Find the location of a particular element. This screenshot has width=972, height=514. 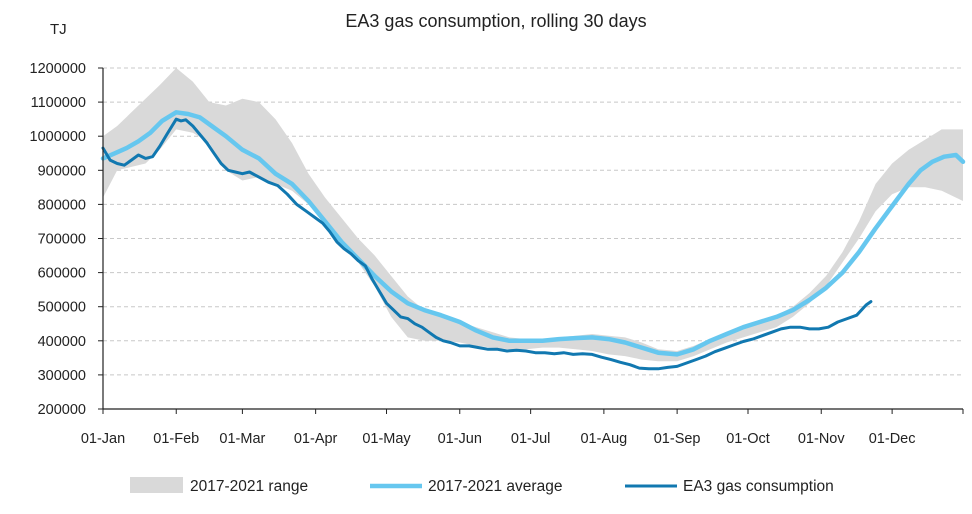

legend-swatch-range is located at coordinates (156, 485).